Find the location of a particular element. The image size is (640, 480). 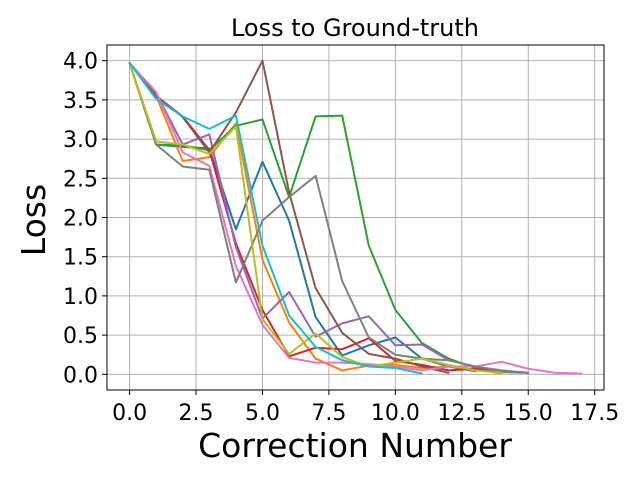

x-tick-label: 5.0 is located at coordinates (262, 413).